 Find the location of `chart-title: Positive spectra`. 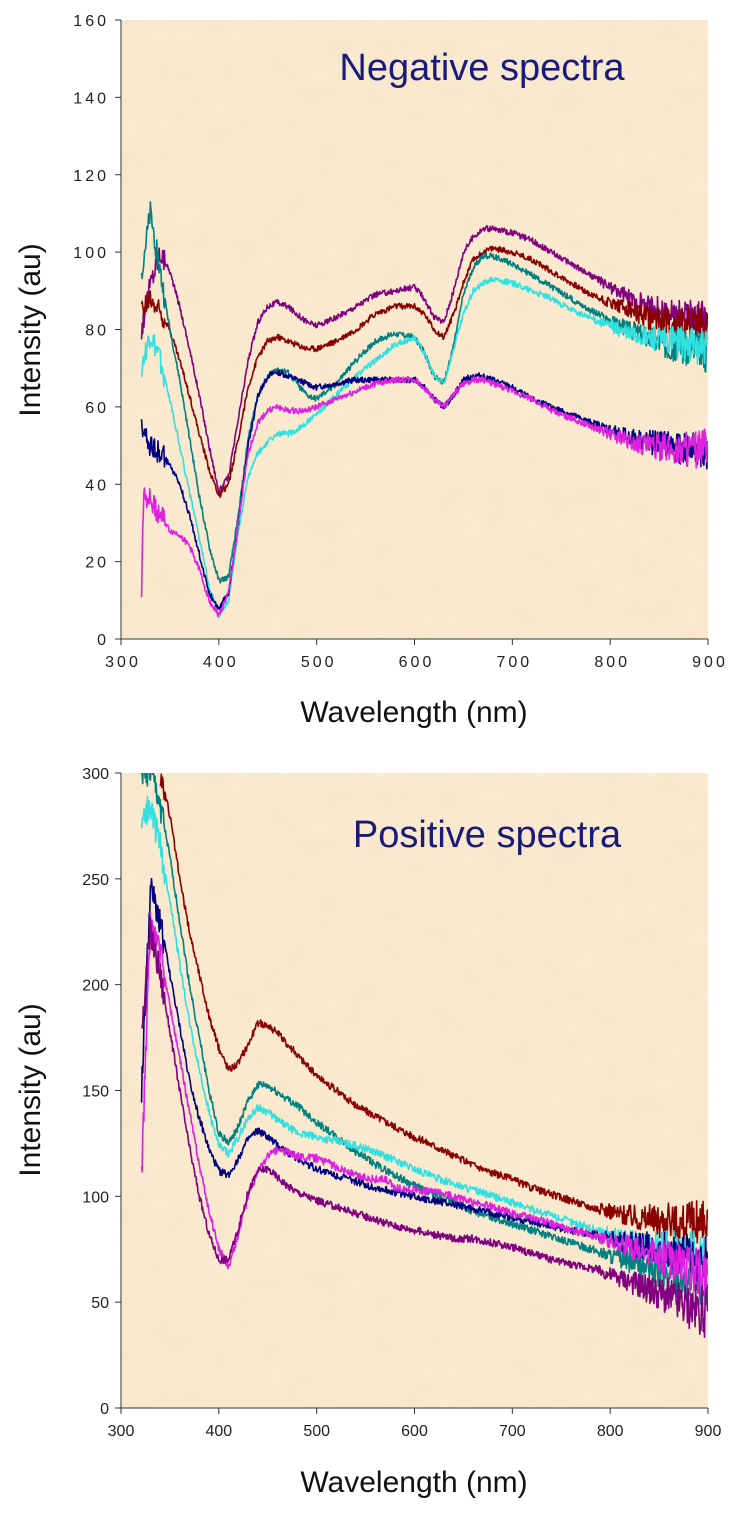

chart-title: Positive spectra is located at coordinates (487, 835).